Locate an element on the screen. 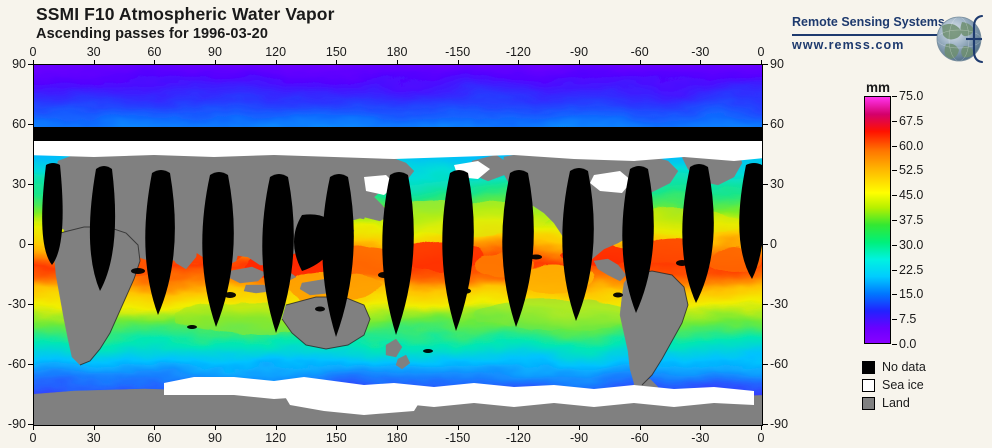  lon-tick-label-top: 120 is located at coordinates (276, 52).